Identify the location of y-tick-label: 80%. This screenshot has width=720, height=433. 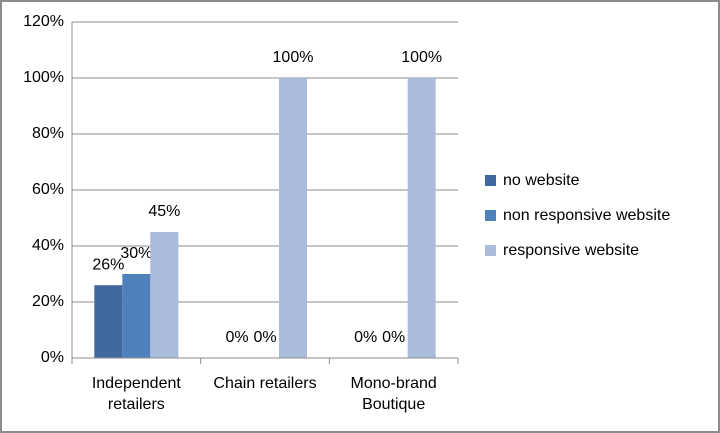
(48, 133).